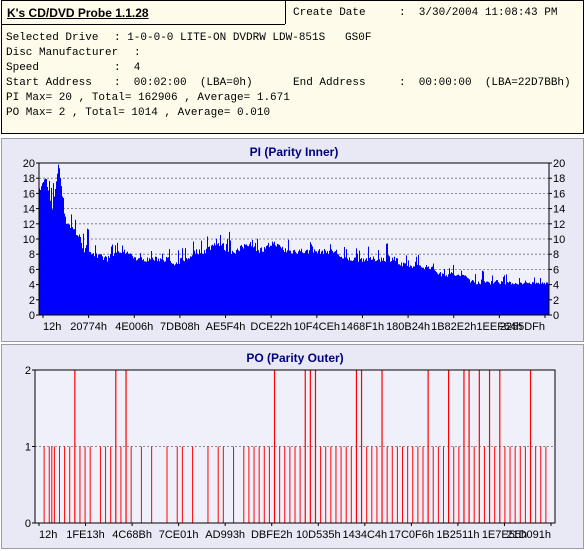 The image size is (585, 551). I want to click on y-tick-label-right: 20, so click(559, 164).